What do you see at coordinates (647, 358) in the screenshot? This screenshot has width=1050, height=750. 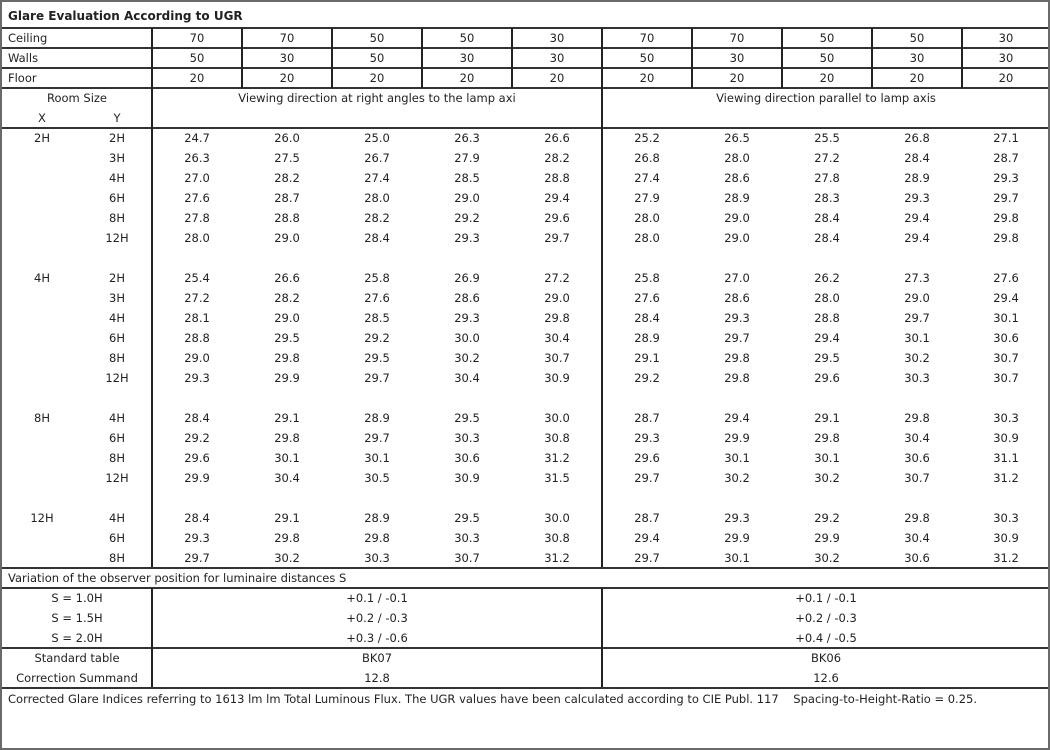 I see `ugr-value-parallel: 29.1` at bounding box center [647, 358].